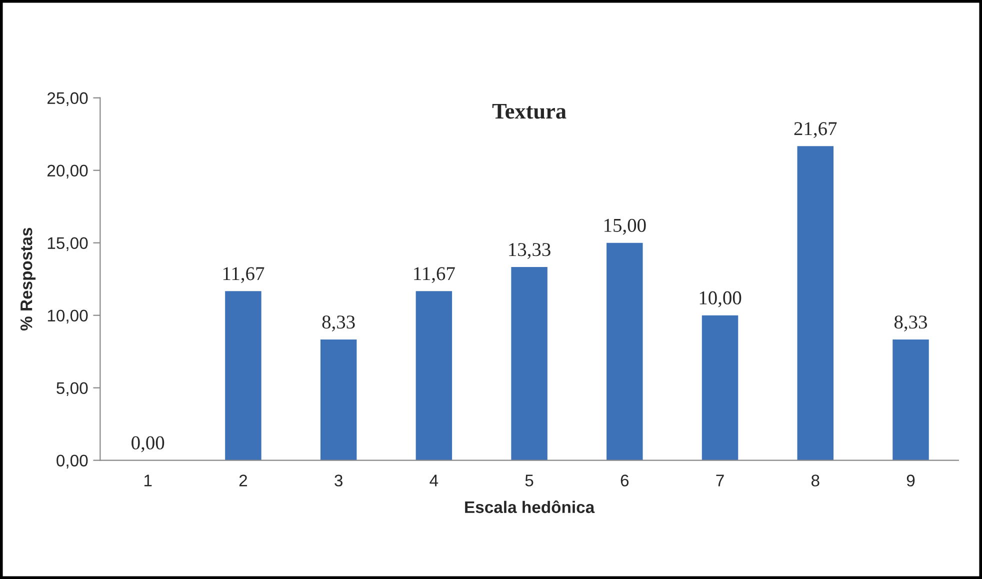 This screenshot has width=982, height=579. I want to click on x-tick-label: 9, so click(910, 480).